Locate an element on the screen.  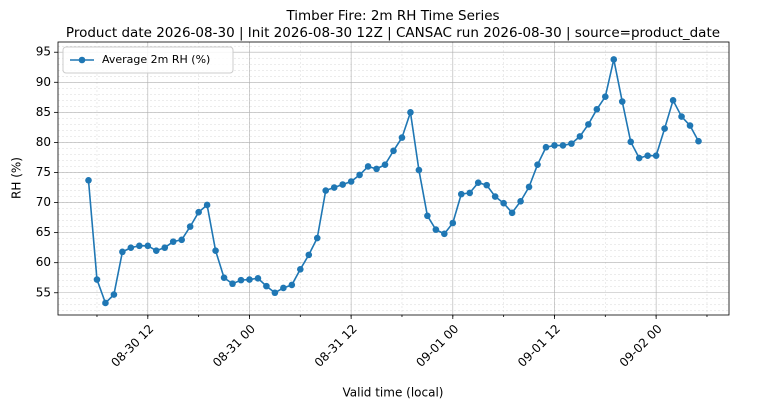
y-tick-label: 95 is located at coordinates (43, 52).